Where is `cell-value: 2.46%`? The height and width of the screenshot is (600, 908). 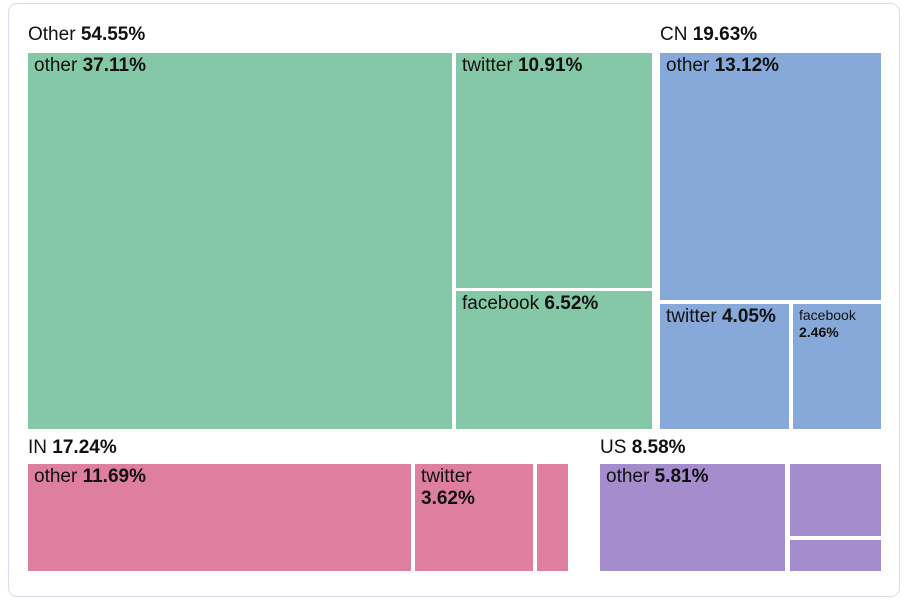 cell-value: 2.46% is located at coordinates (819, 331).